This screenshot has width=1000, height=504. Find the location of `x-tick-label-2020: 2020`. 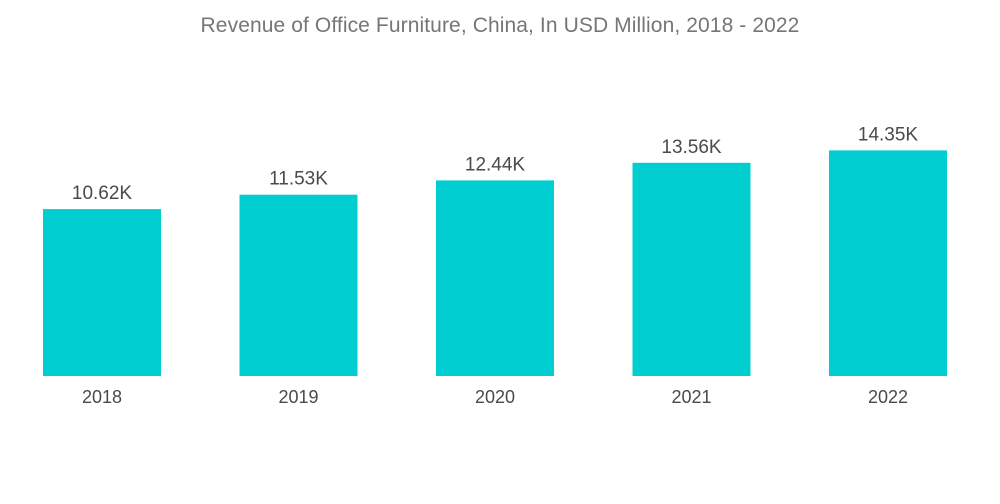

x-tick-label-2020: 2020 is located at coordinates (495, 397).